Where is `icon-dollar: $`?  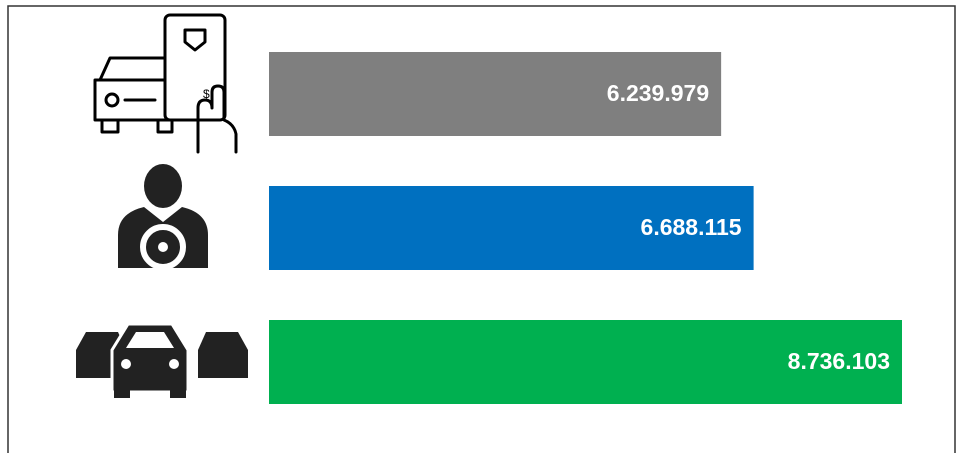
icon-dollar: $ is located at coordinates (206, 94).